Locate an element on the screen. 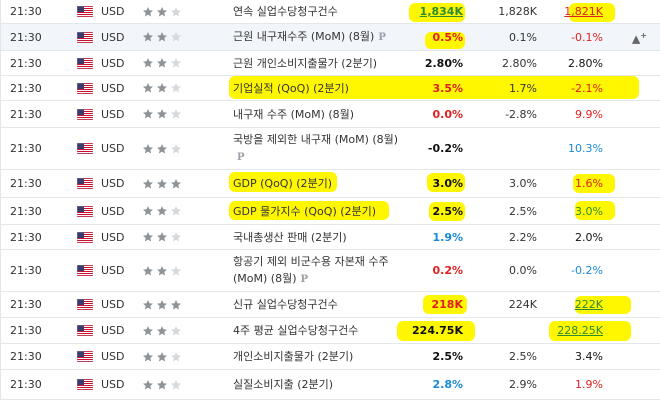  event-name: 근원 내구재수주 (MoM) (8월) P is located at coordinates (320, 37).